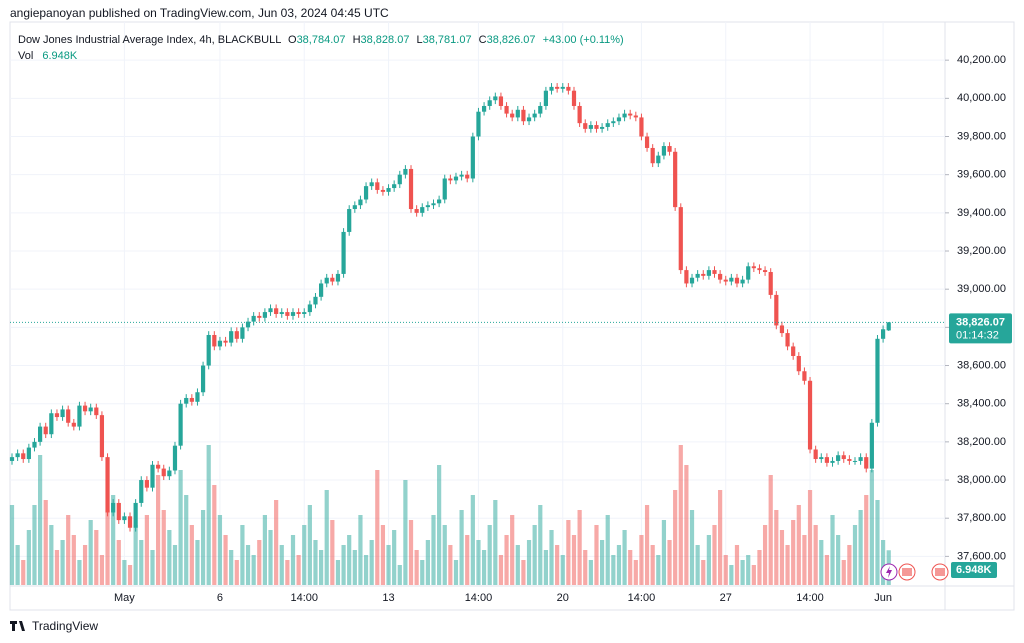  I want to click on open-value: 38,784.07, so click(321, 40).